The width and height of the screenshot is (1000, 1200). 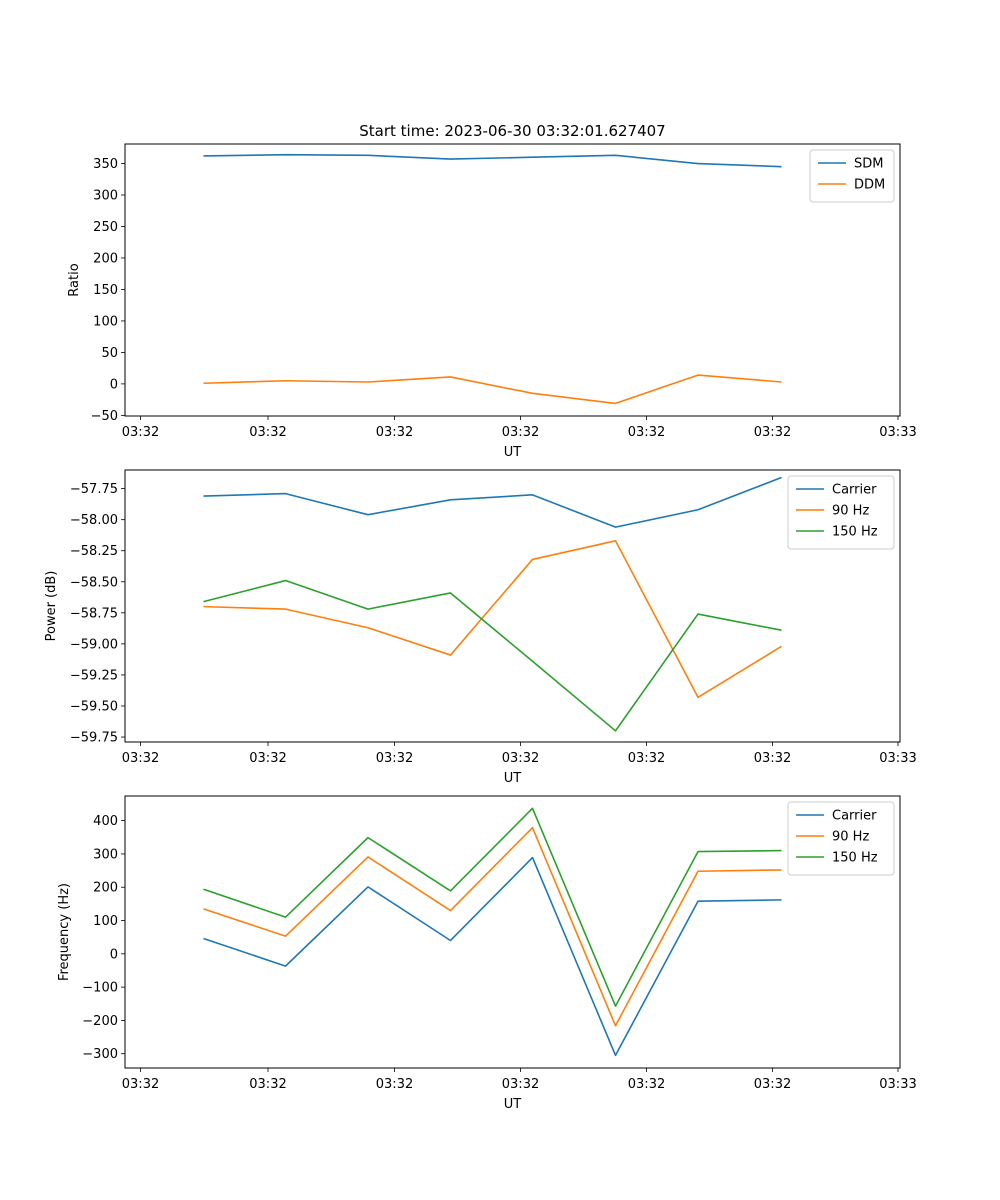 I want to click on legend: SDM DDM, so click(x=852, y=176).